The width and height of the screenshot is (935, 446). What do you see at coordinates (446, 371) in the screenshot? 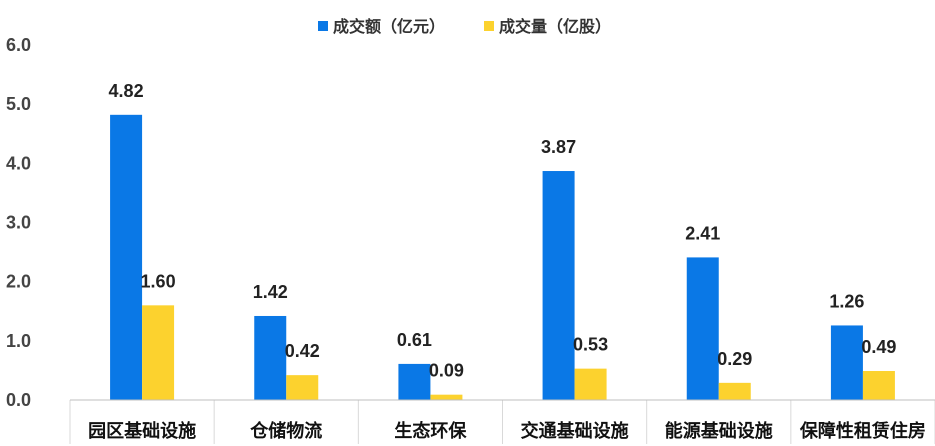
I see `data-label-1-2: 0.09` at bounding box center [446, 371].